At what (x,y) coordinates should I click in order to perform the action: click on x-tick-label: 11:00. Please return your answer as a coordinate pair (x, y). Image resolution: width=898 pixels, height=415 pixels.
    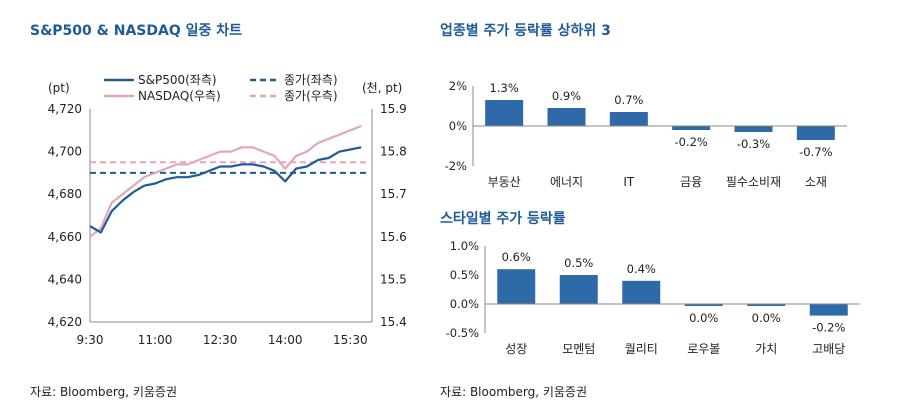
    Looking at the image, I should click on (155, 340).